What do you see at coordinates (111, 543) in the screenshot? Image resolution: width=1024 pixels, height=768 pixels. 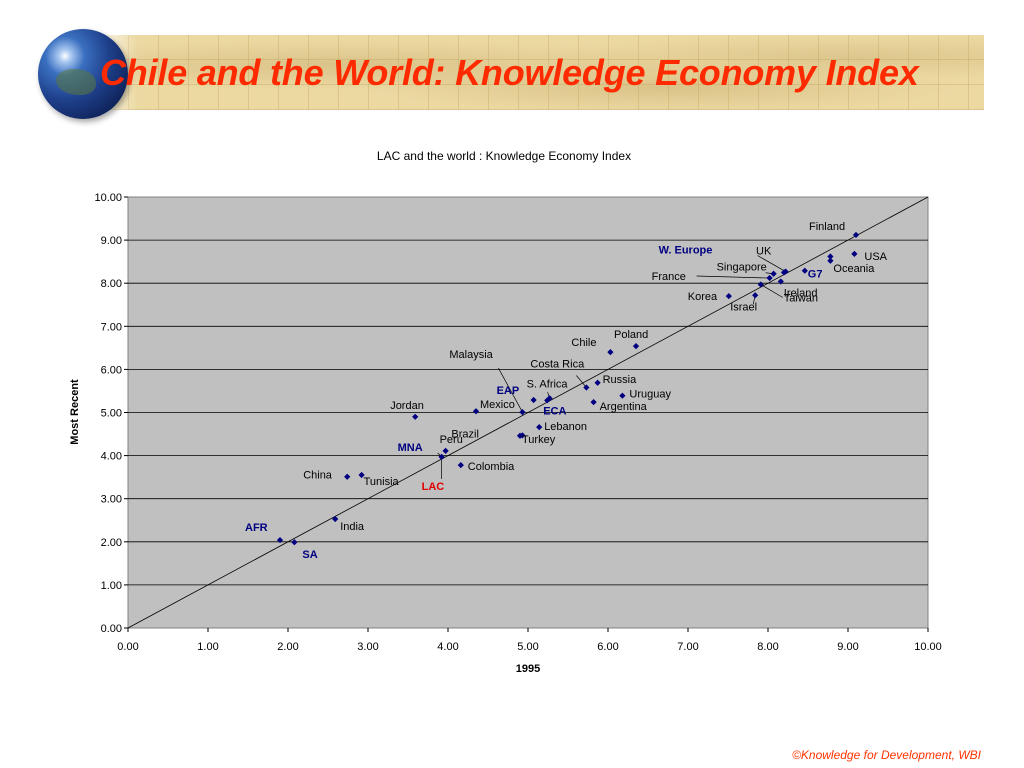 I see `y-tick-label: 2.00` at bounding box center [111, 543].